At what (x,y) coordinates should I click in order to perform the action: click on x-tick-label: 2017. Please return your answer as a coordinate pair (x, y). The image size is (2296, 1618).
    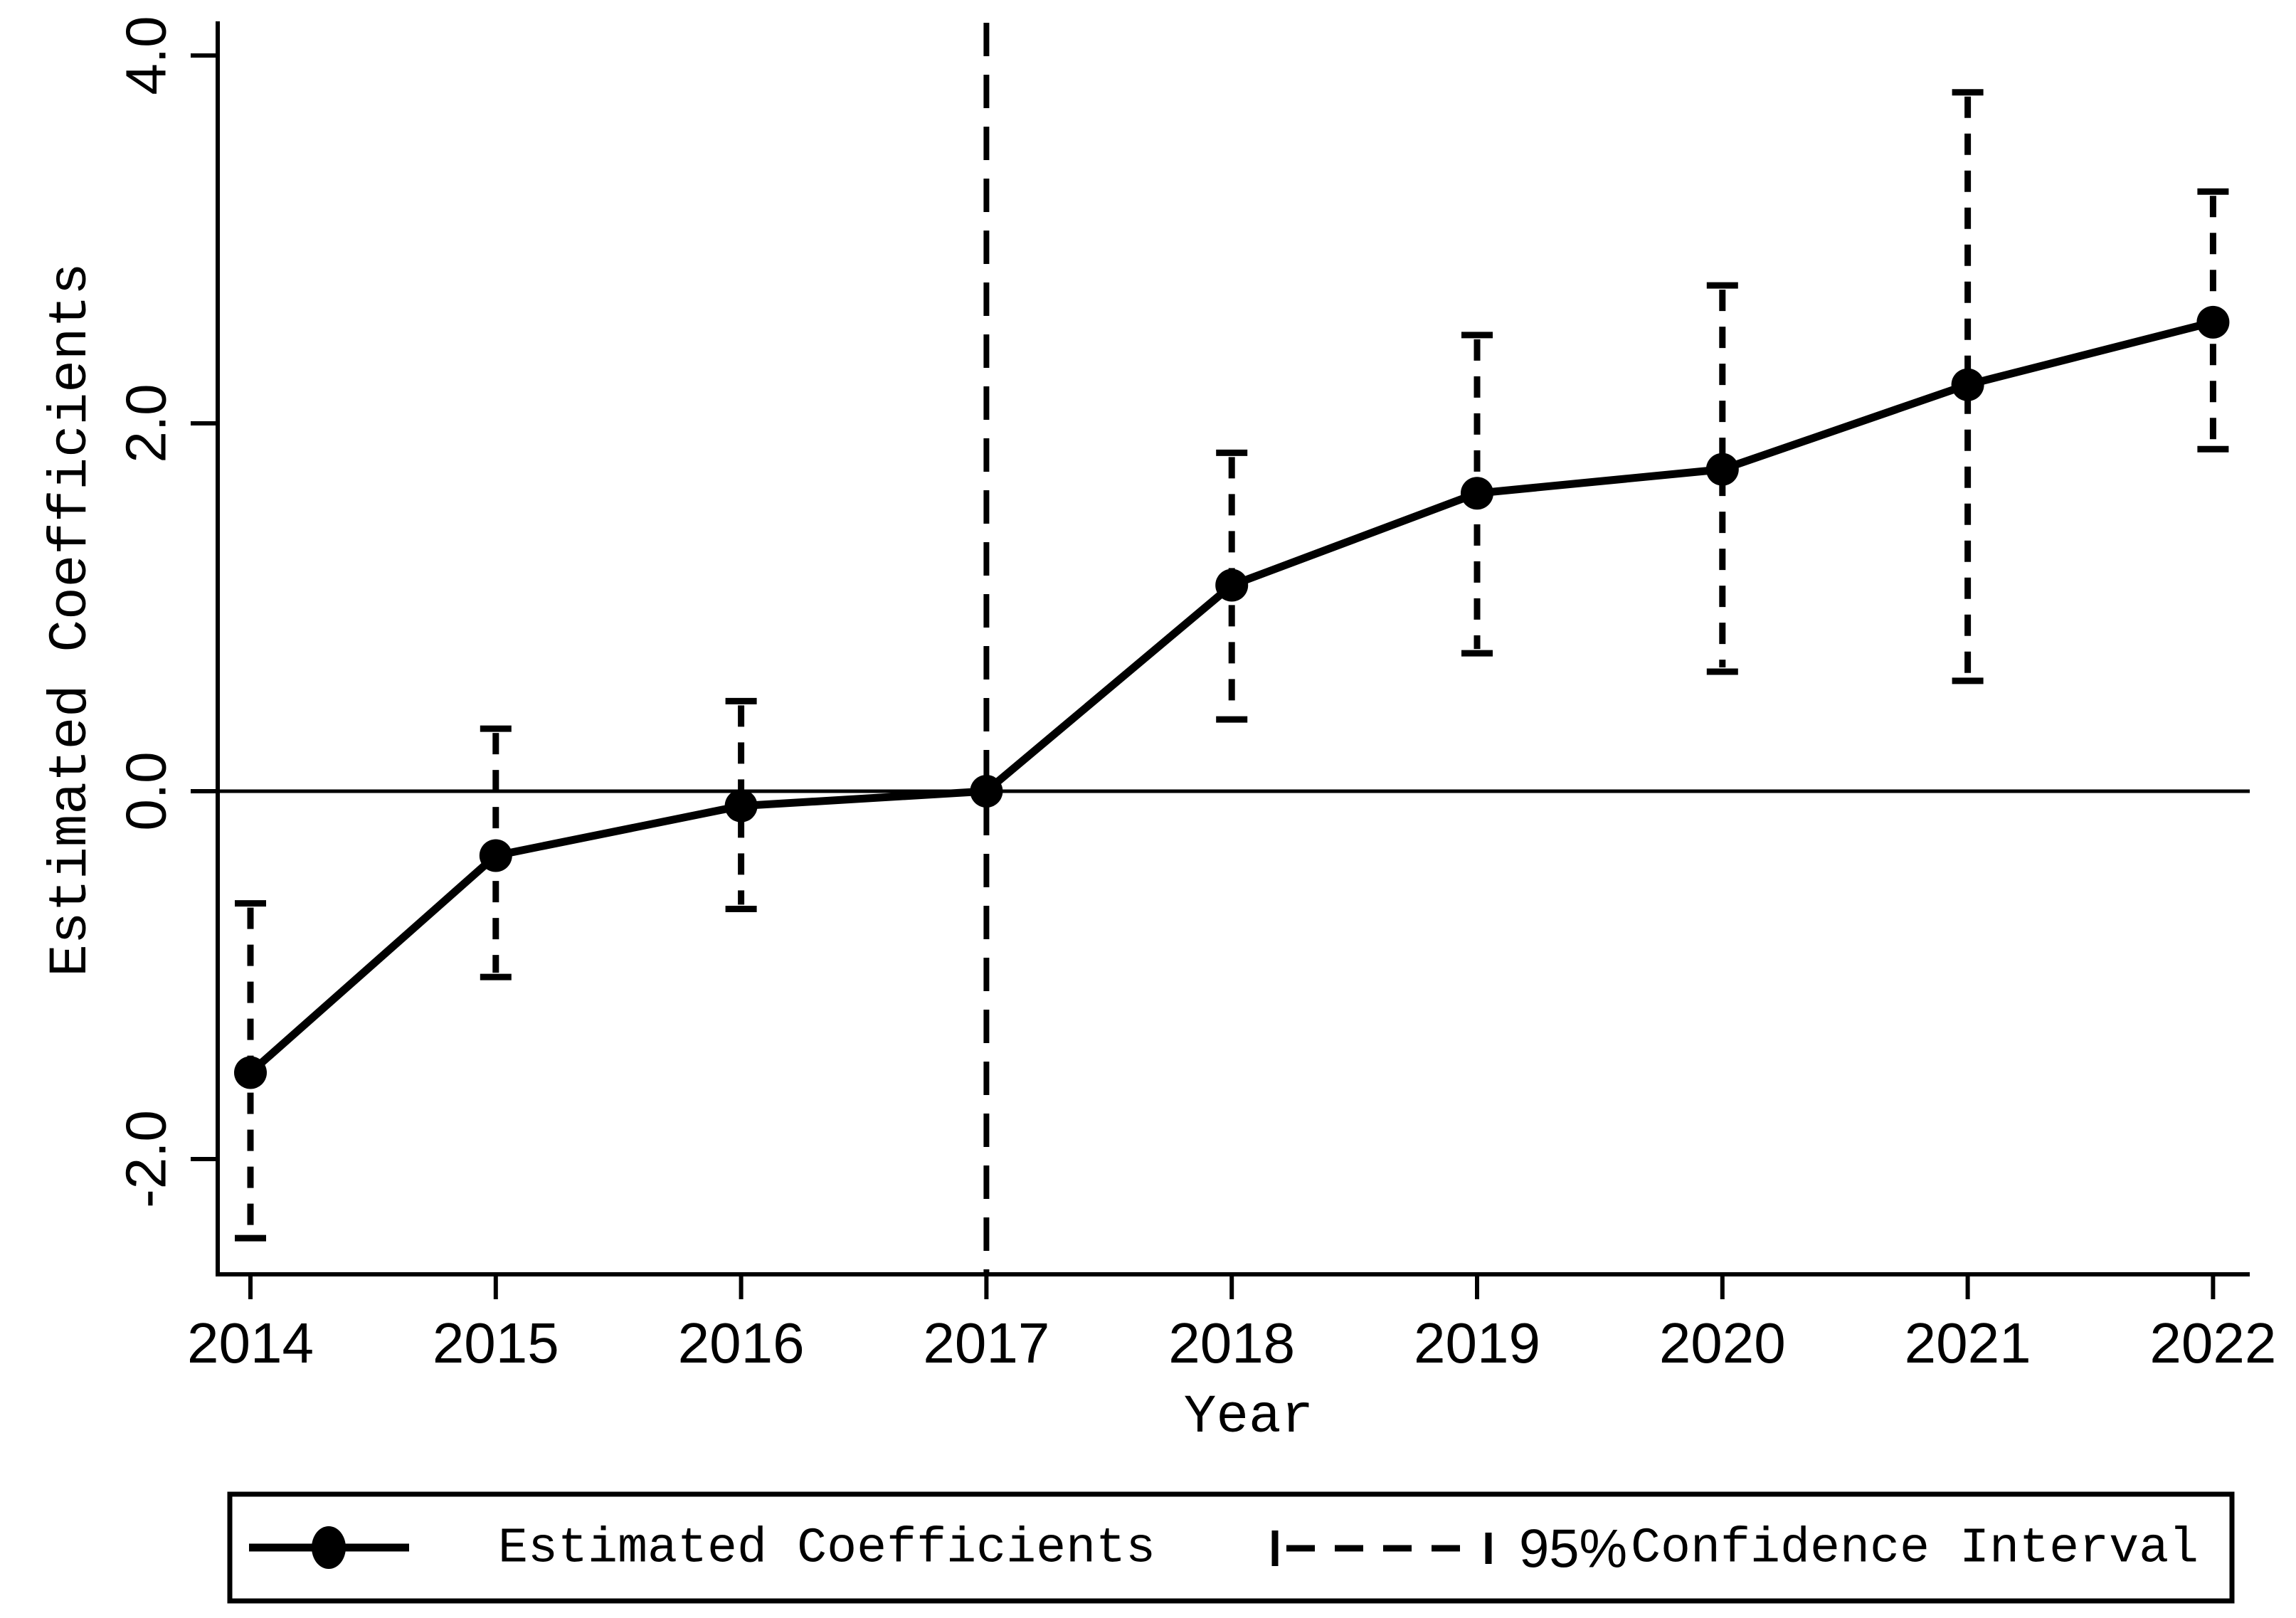
    Looking at the image, I should click on (986, 1343).